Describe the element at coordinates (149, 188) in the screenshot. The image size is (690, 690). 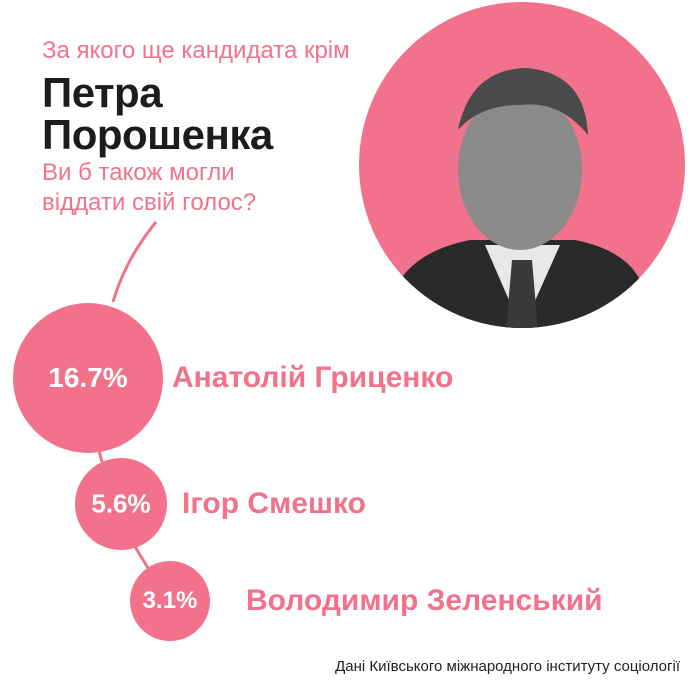
I see `question-line-2: Ви б також могли віддати свій голос?` at that location.